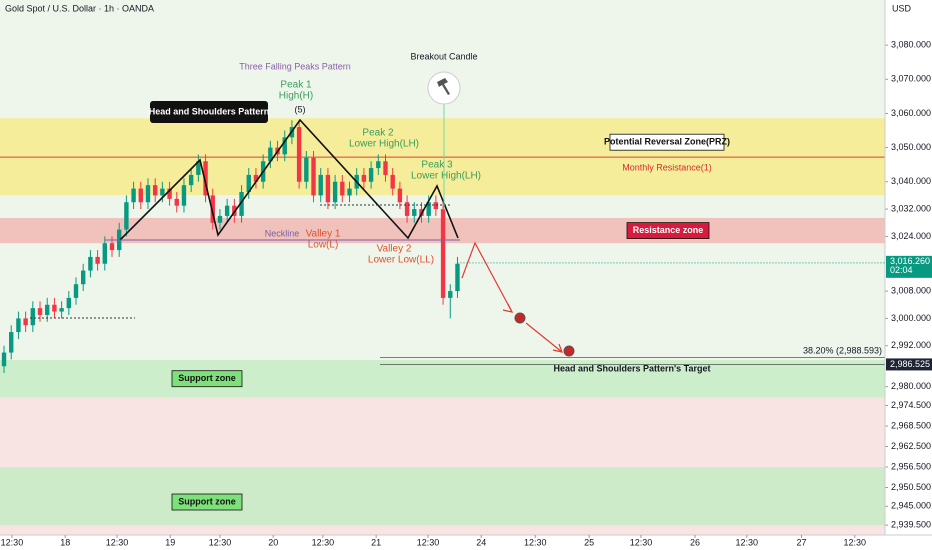 The height and width of the screenshot is (550, 932). Describe the element at coordinates (802, 542) in the screenshot. I see `x-tick-label: 27` at that location.